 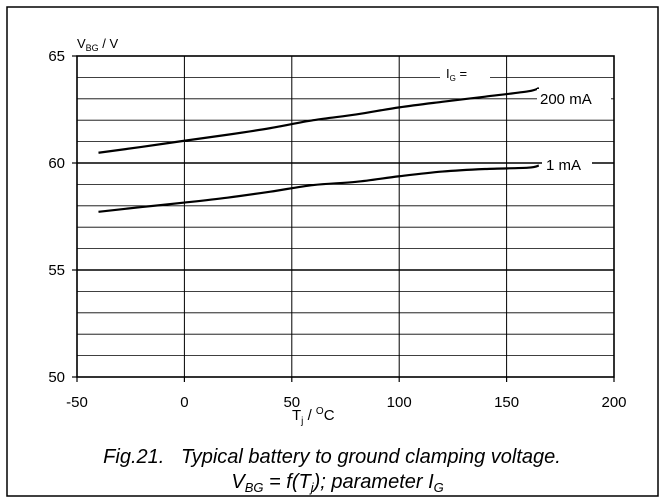 I want to click on x-tick-label: 150, so click(x=506, y=402).